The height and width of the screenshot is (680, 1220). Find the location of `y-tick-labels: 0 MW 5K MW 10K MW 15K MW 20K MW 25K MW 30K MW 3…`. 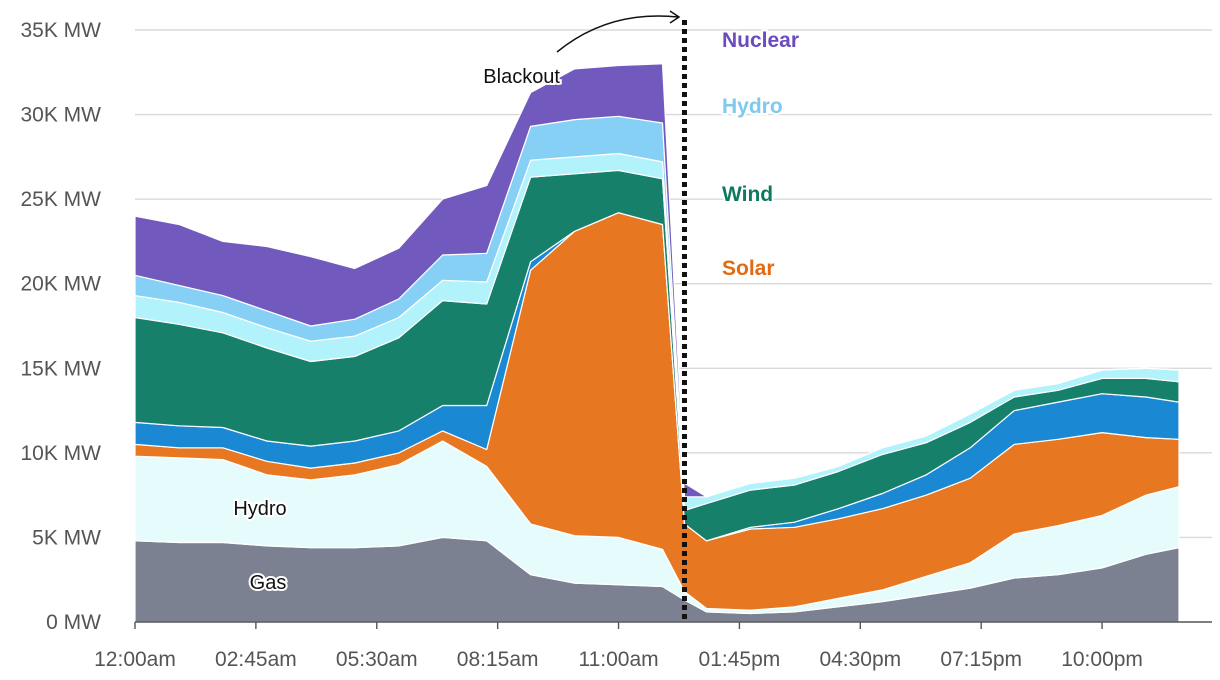

y-tick-labels: 0 MW 5K MW 10K MW 15K MW 20K MW 25K MW 30K MW 3… is located at coordinates (60, 326).